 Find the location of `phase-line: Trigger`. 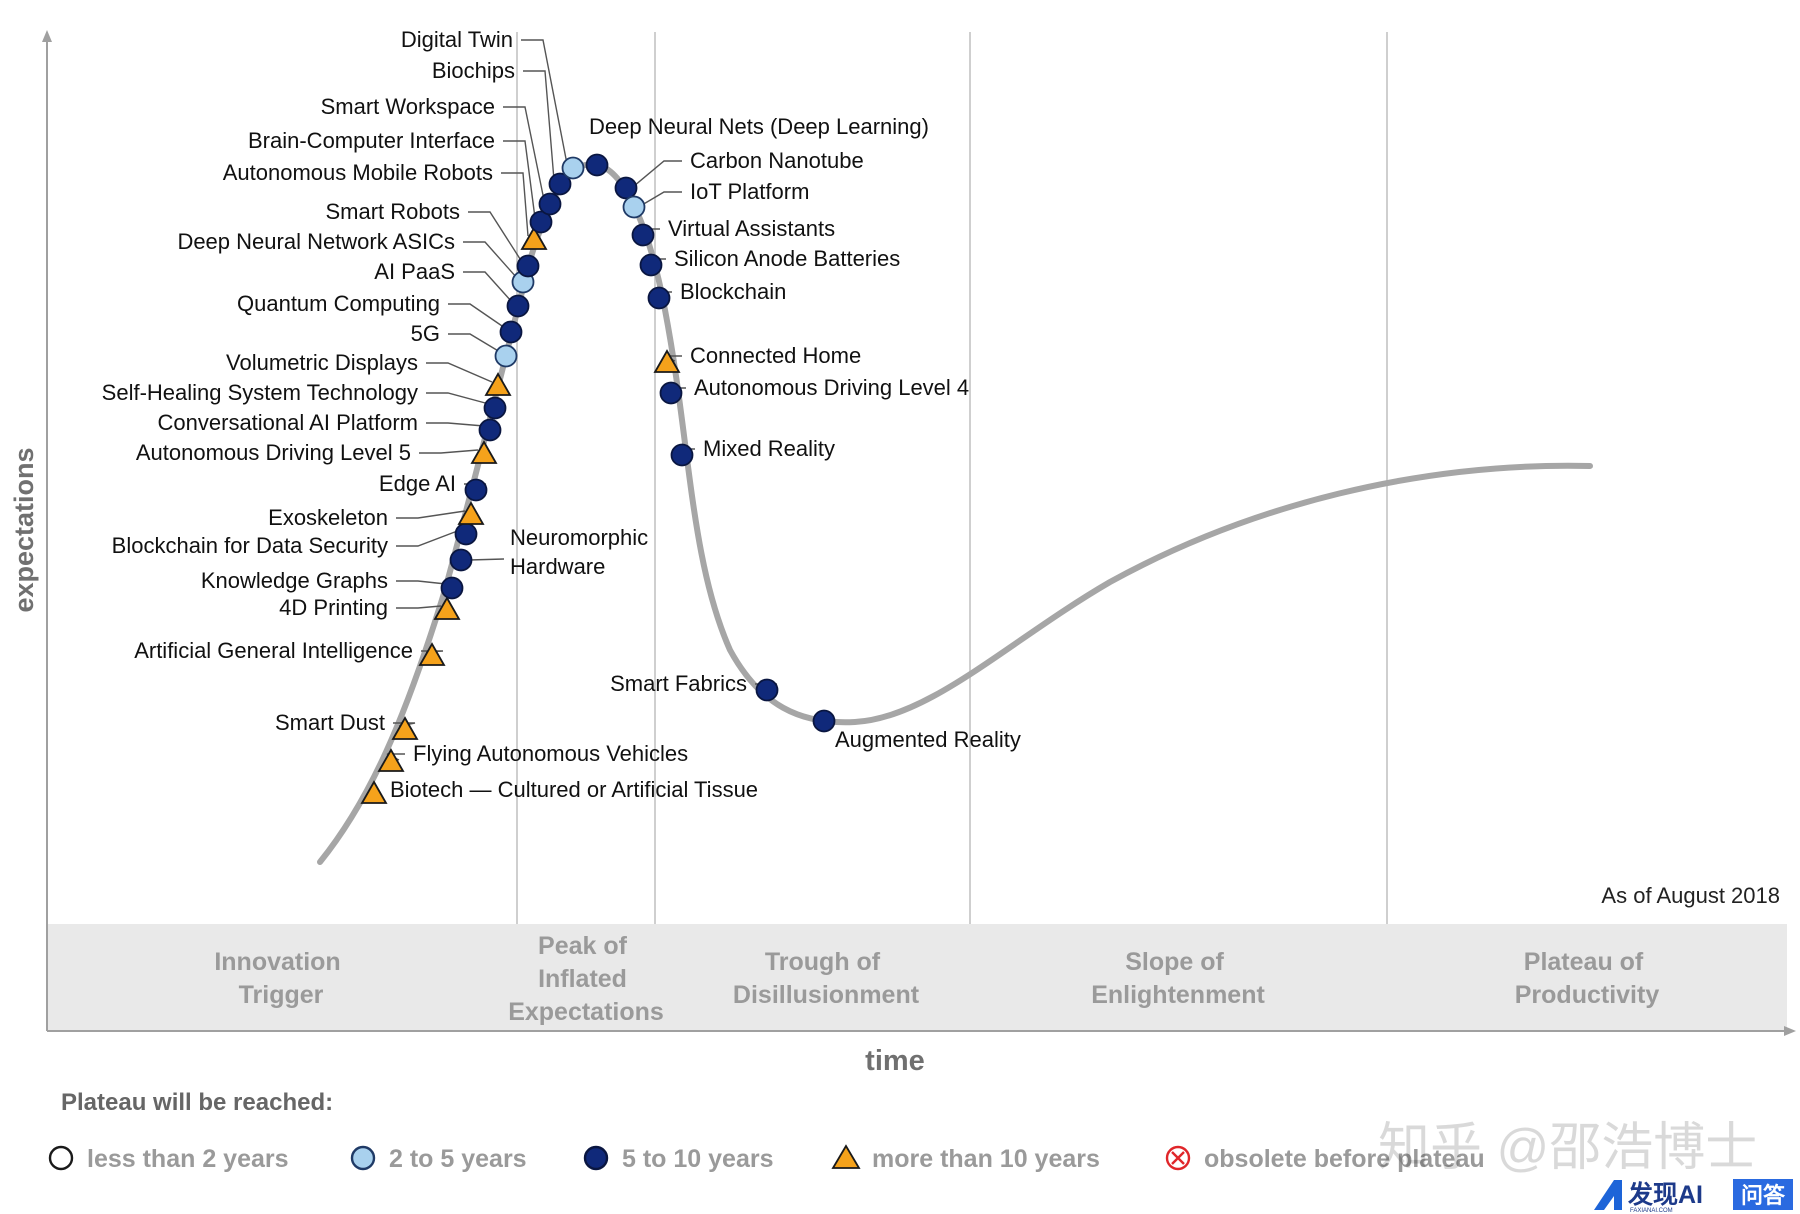

phase-line: Trigger is located at coordinates (281, 995).